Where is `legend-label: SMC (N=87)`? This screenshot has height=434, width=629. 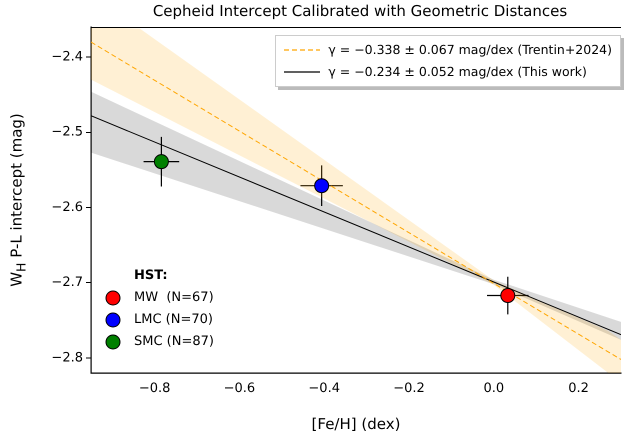
legend-label: SMC (N=87) is located at coordinates (174, 342).